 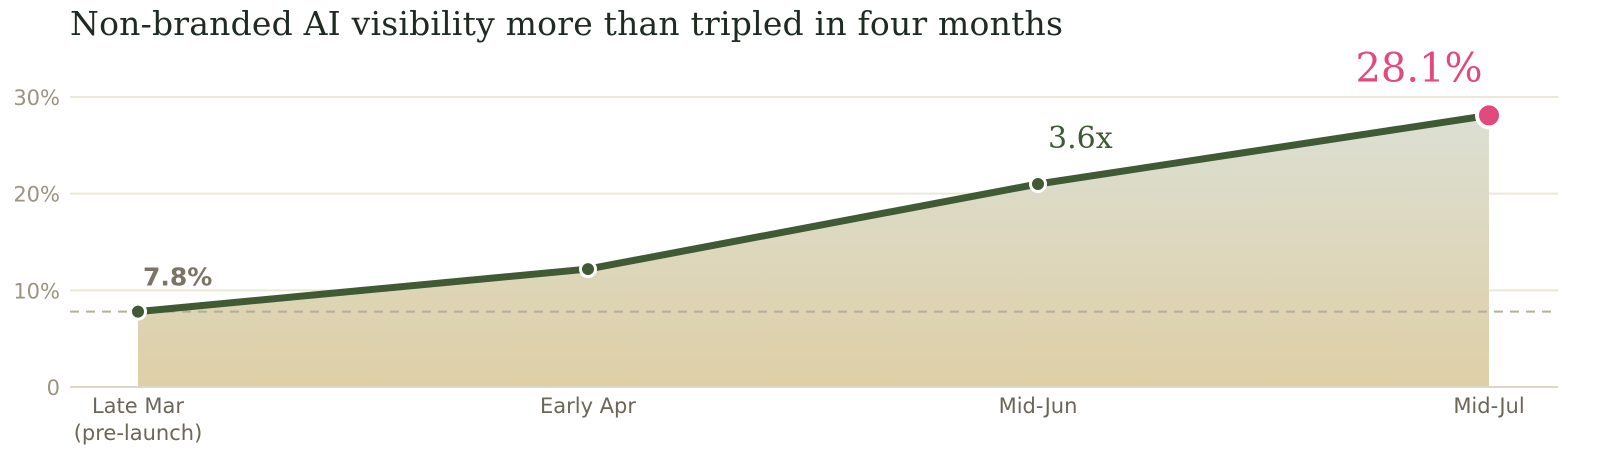 What do you see at coordinates (588, 406) in the screenshot?
I see `x-tick-label: Early Apr` at bounding box center [588, 406].